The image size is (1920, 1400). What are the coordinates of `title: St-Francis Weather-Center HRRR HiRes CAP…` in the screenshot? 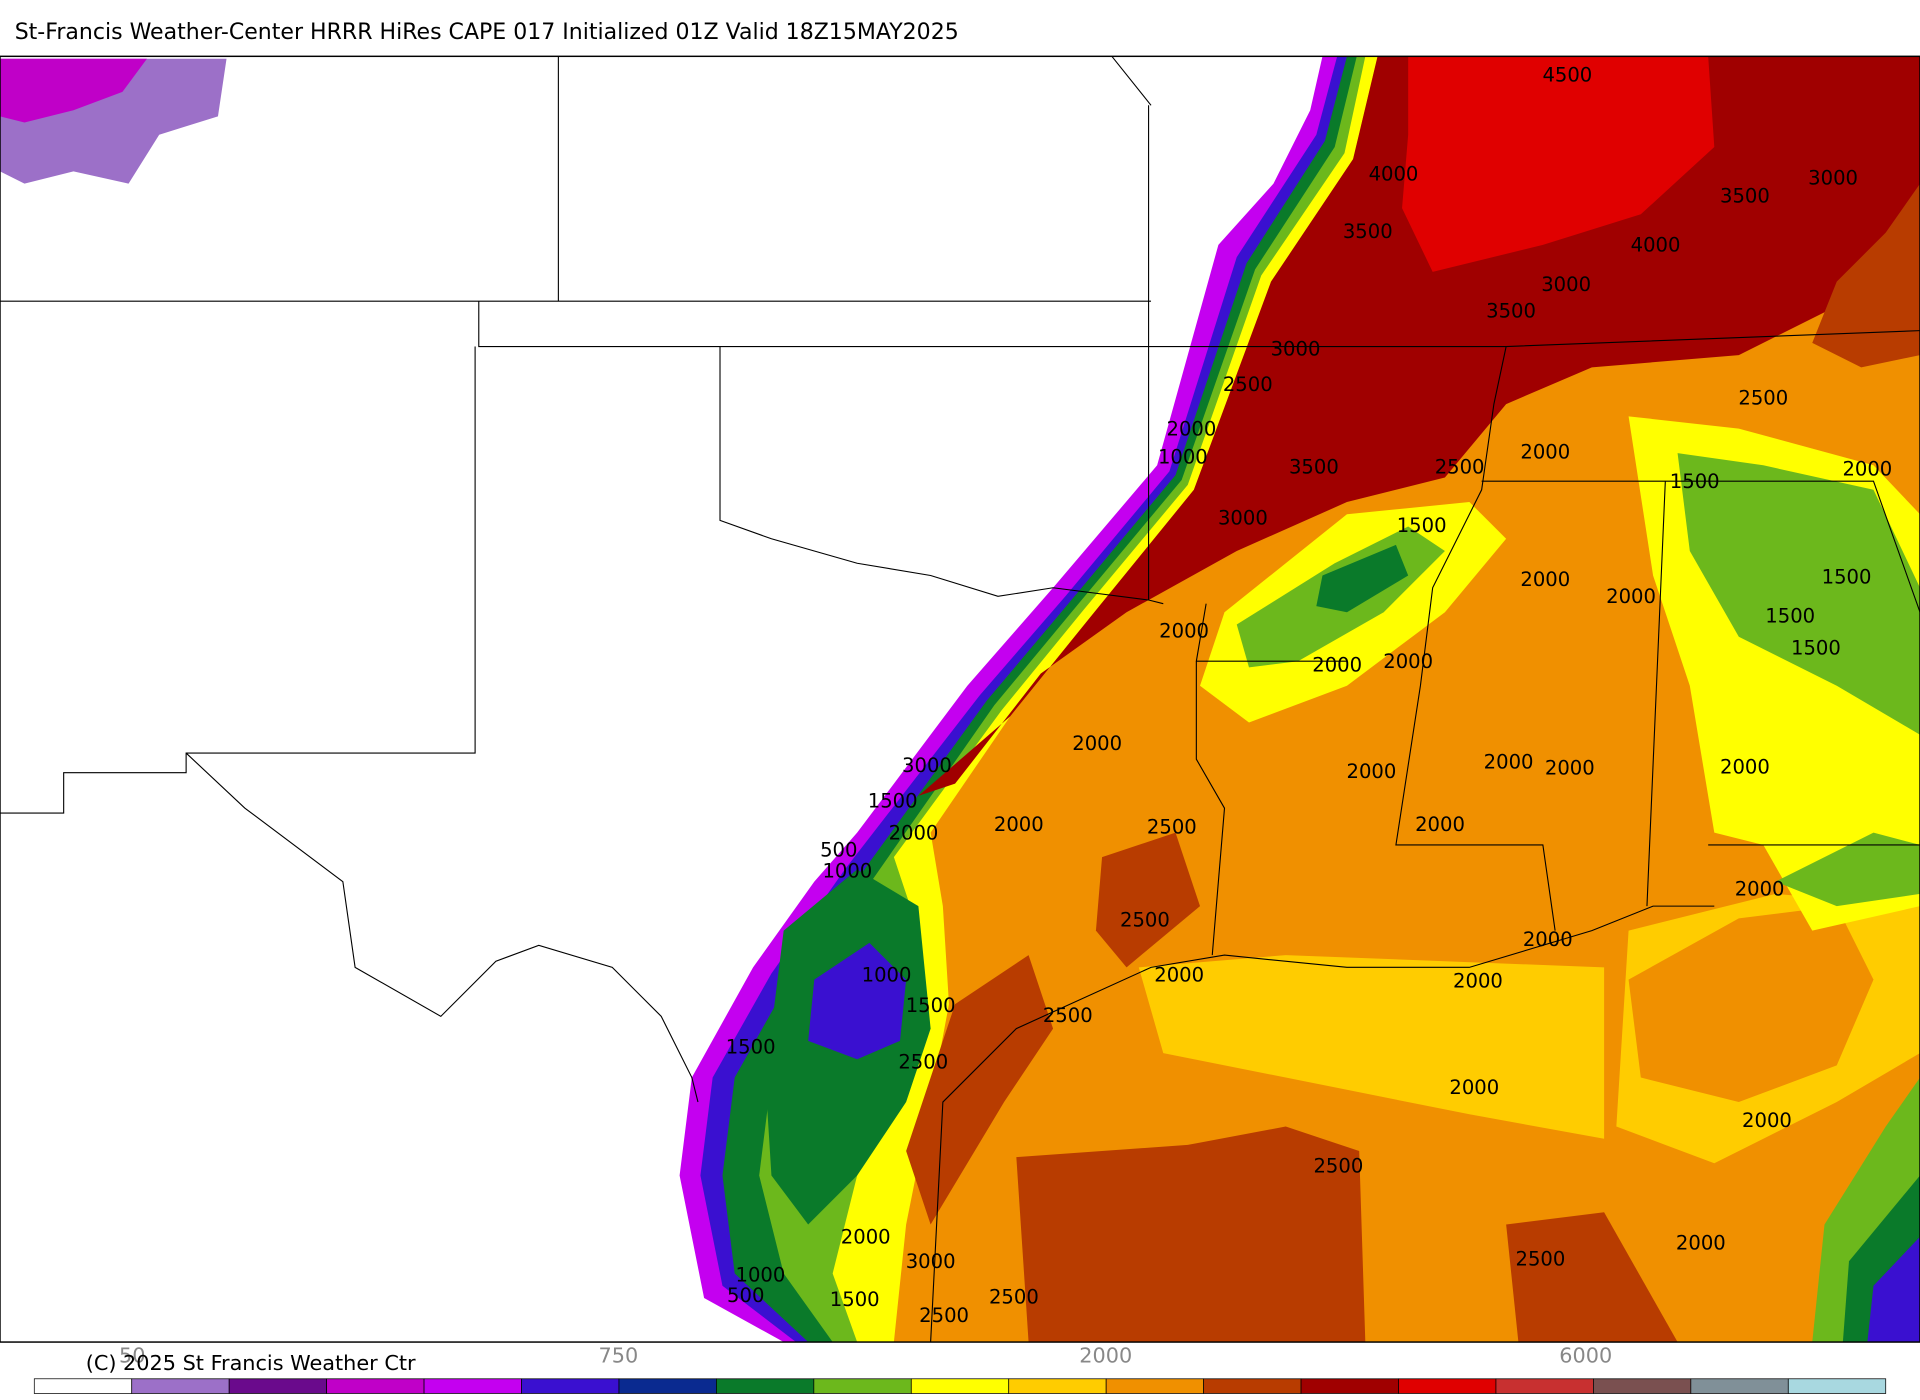 It's located at (487, 32).